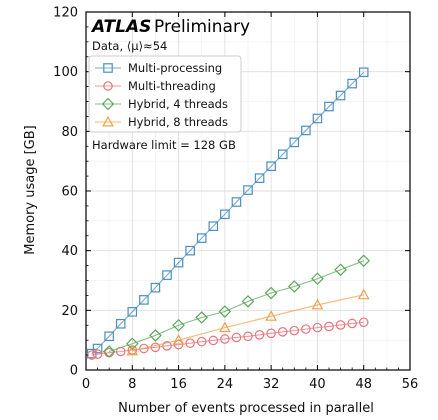  I want to click on legend-label-hybrid-4-threads: Hybrid, 4 threads, so click(178, 104).